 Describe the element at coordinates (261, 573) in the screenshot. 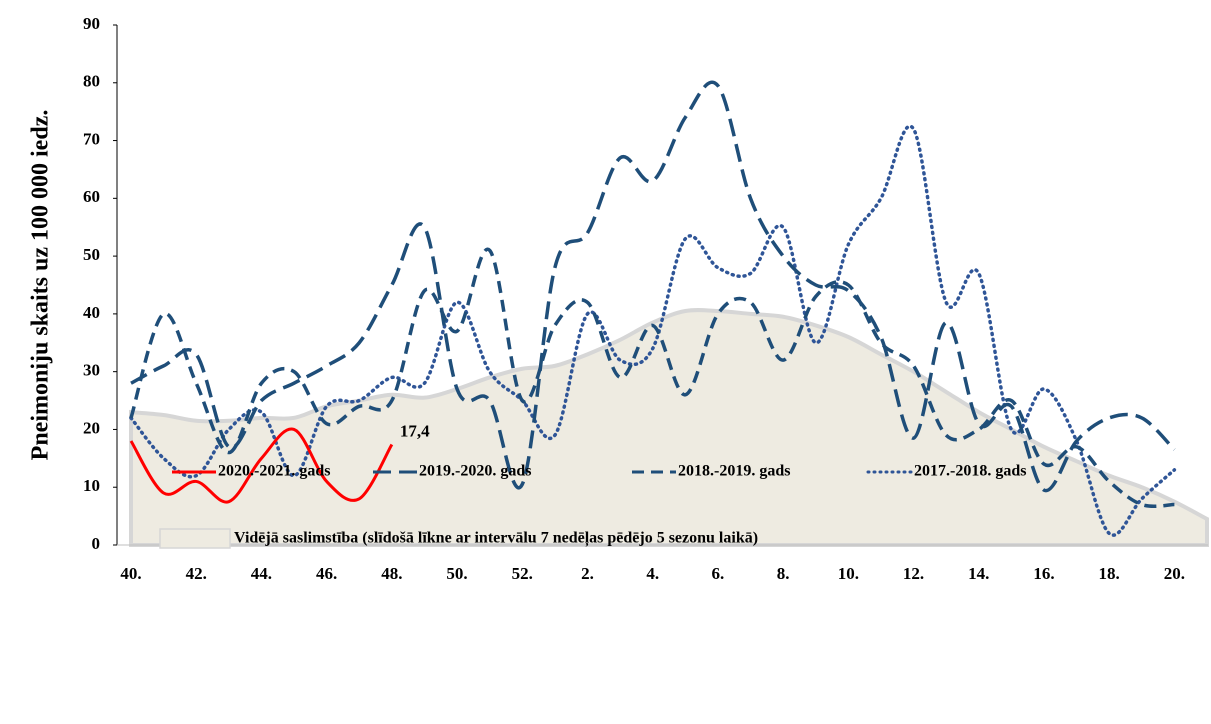

I see `x-tick-label: 44.` at that location.